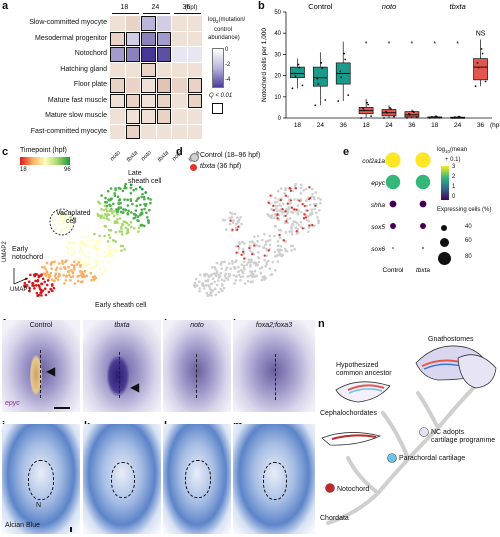 The image size is (500, 537). I want to click on dot-col-label: tbxta, so click(423, 270).